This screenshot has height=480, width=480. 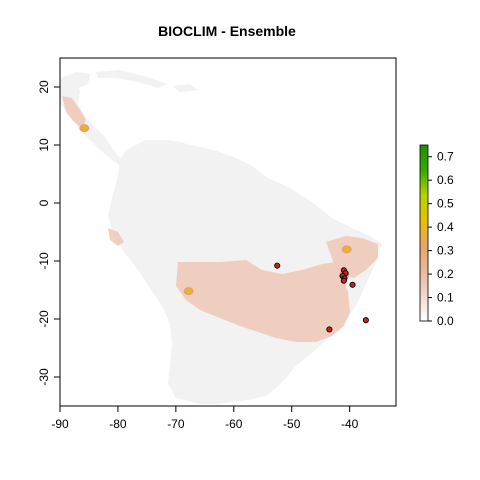 I want to click on legend-tick-label: 0.3, so click(x=445, y=251).